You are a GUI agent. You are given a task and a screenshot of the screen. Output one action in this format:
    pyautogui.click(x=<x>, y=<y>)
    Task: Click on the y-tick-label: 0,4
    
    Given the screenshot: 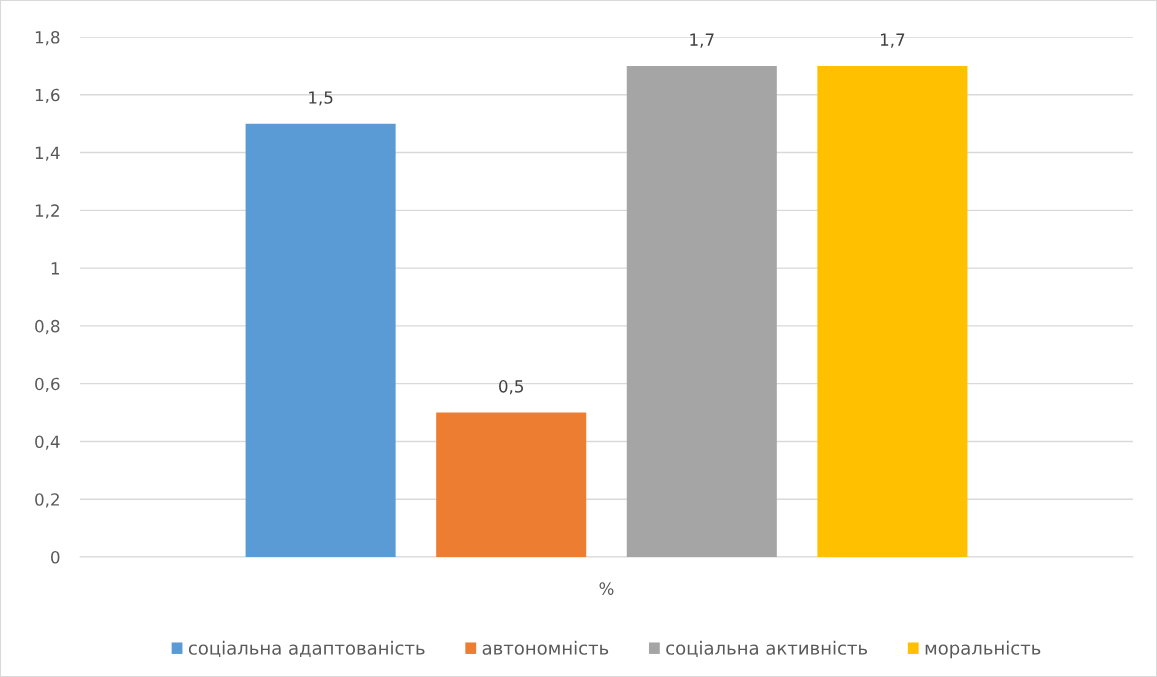 What is the action you would take?
    pyautogui.click(x=47, y=442)
    